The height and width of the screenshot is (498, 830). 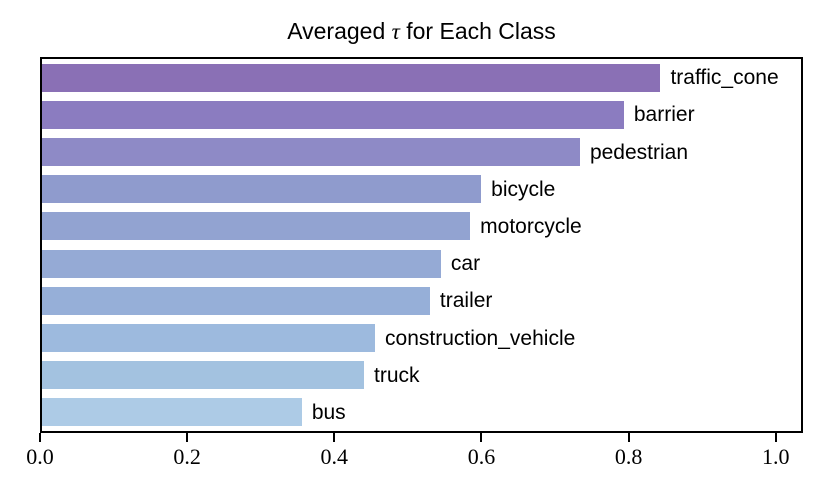 I want to click on chart-title: Averaged τ for Each Class, so click(x=421, y=31).